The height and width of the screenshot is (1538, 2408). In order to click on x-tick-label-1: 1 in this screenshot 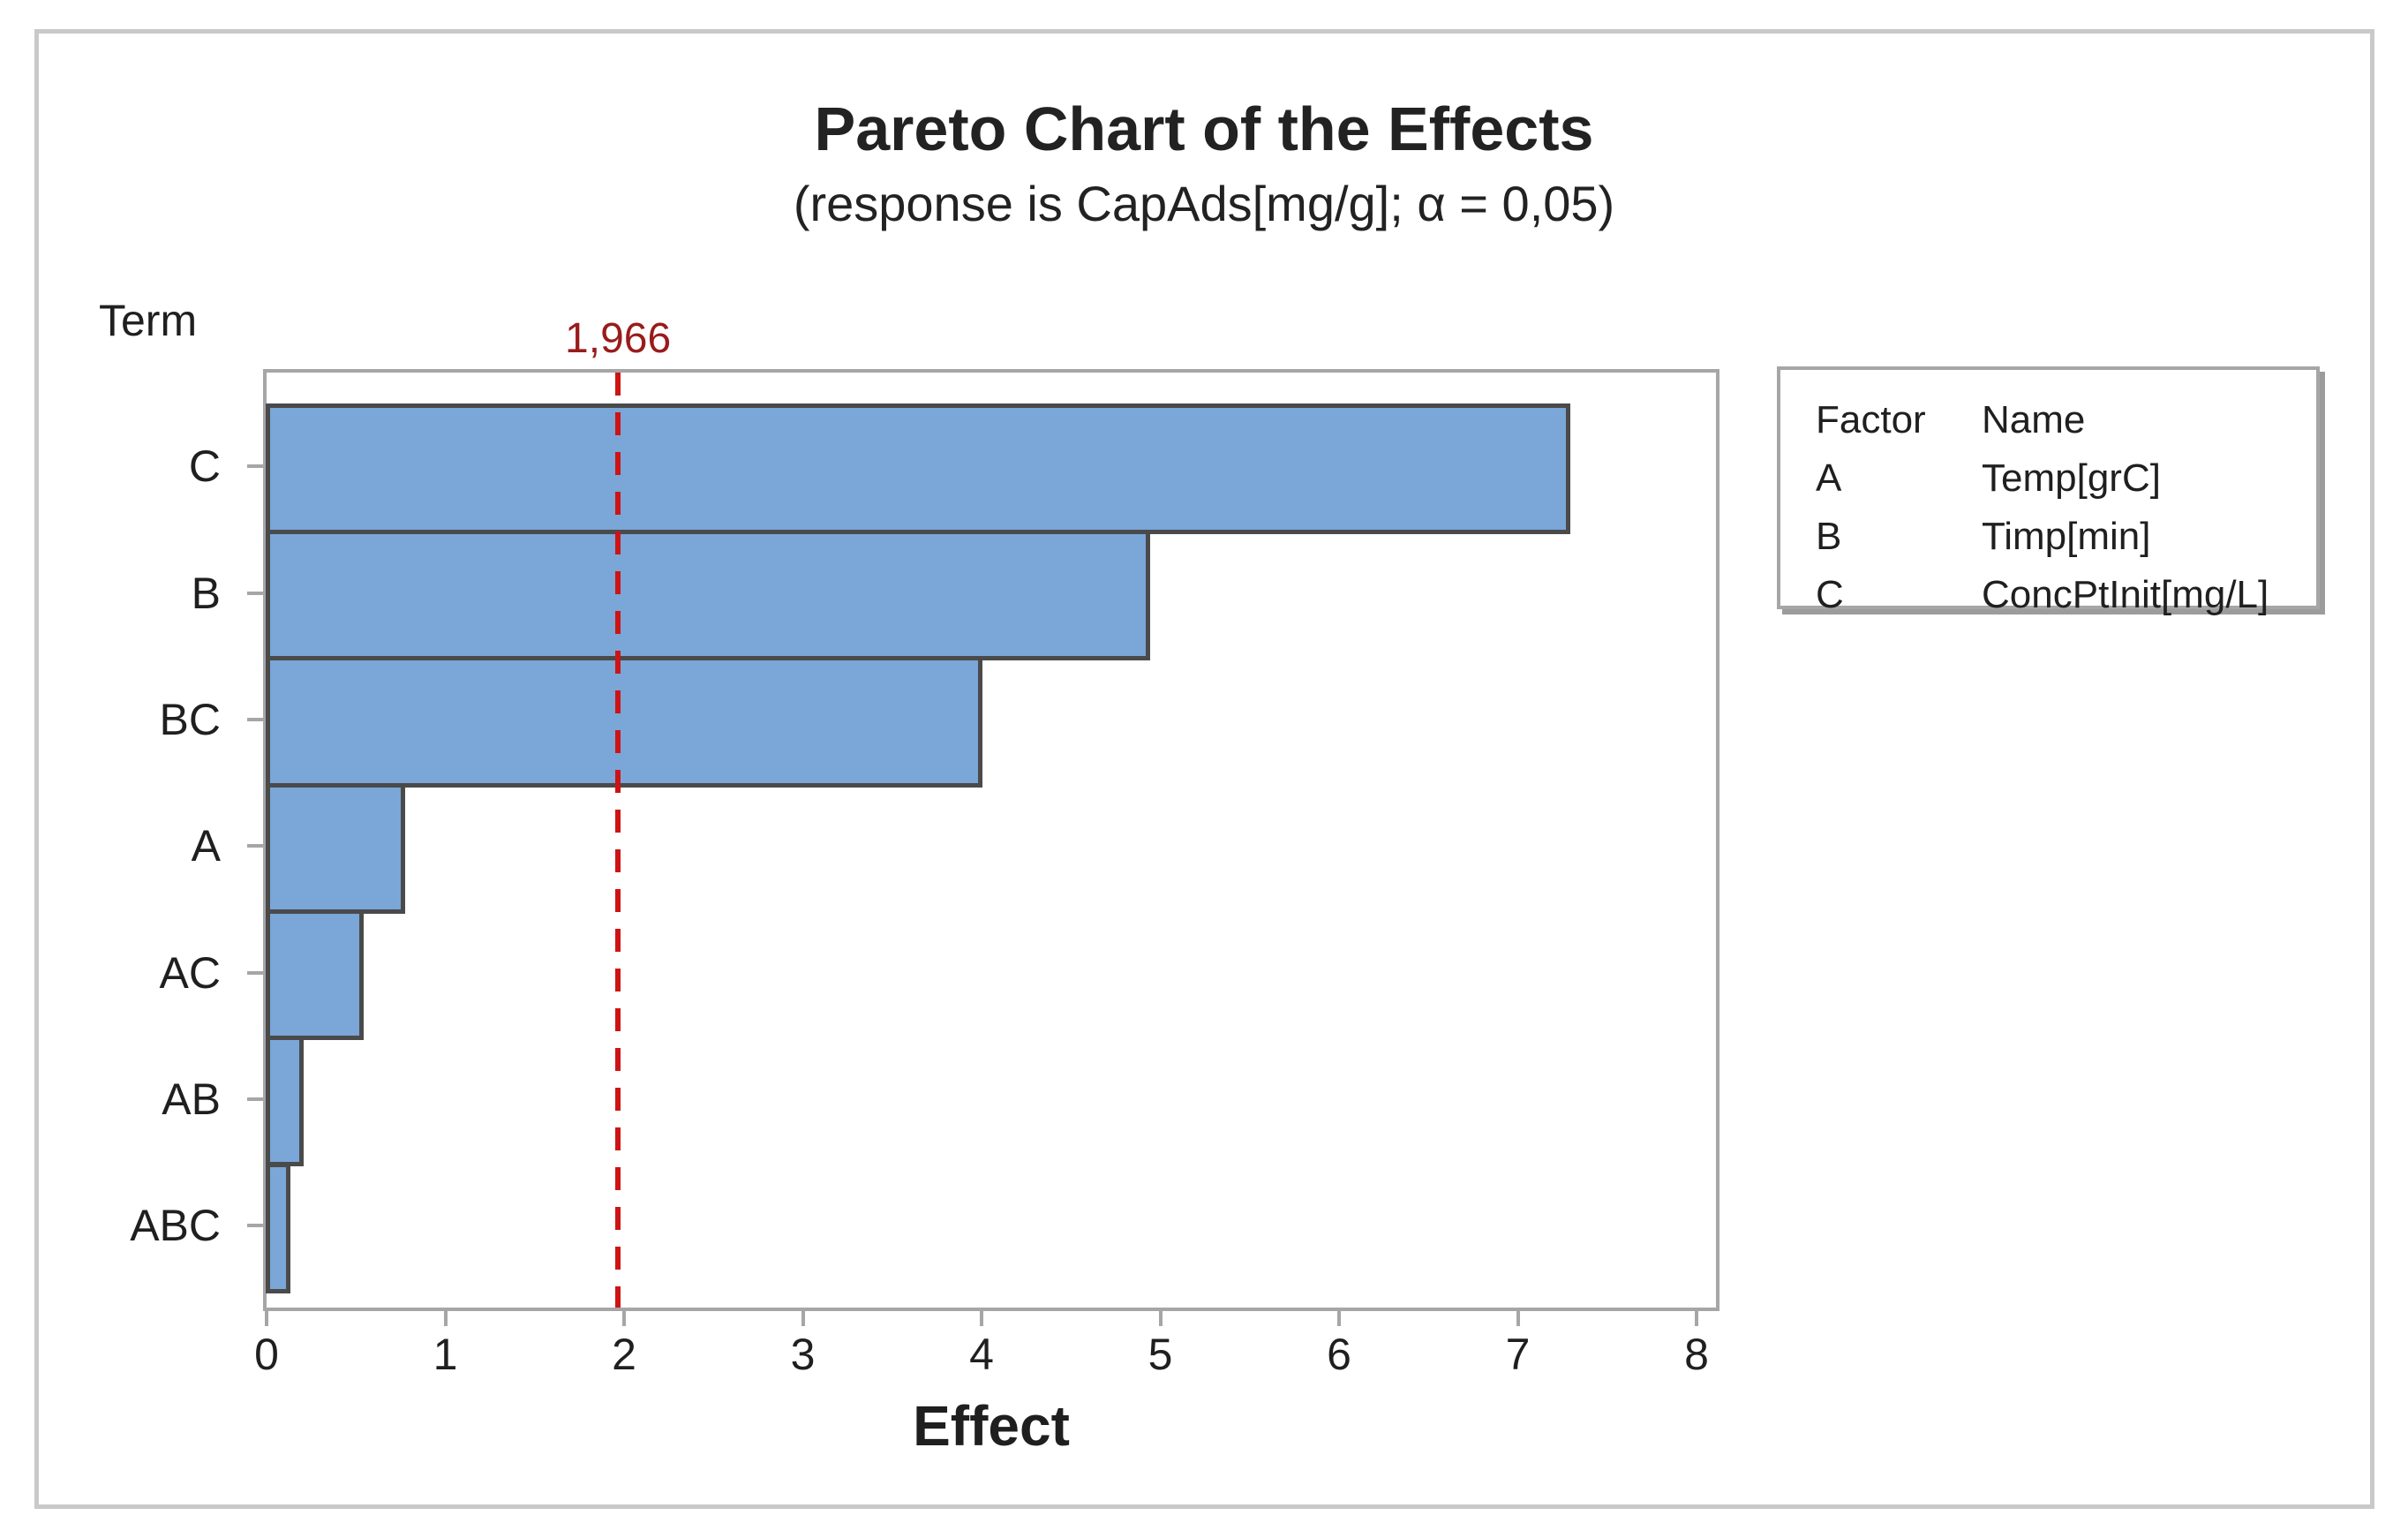, I will do `click(445, 1354)`.